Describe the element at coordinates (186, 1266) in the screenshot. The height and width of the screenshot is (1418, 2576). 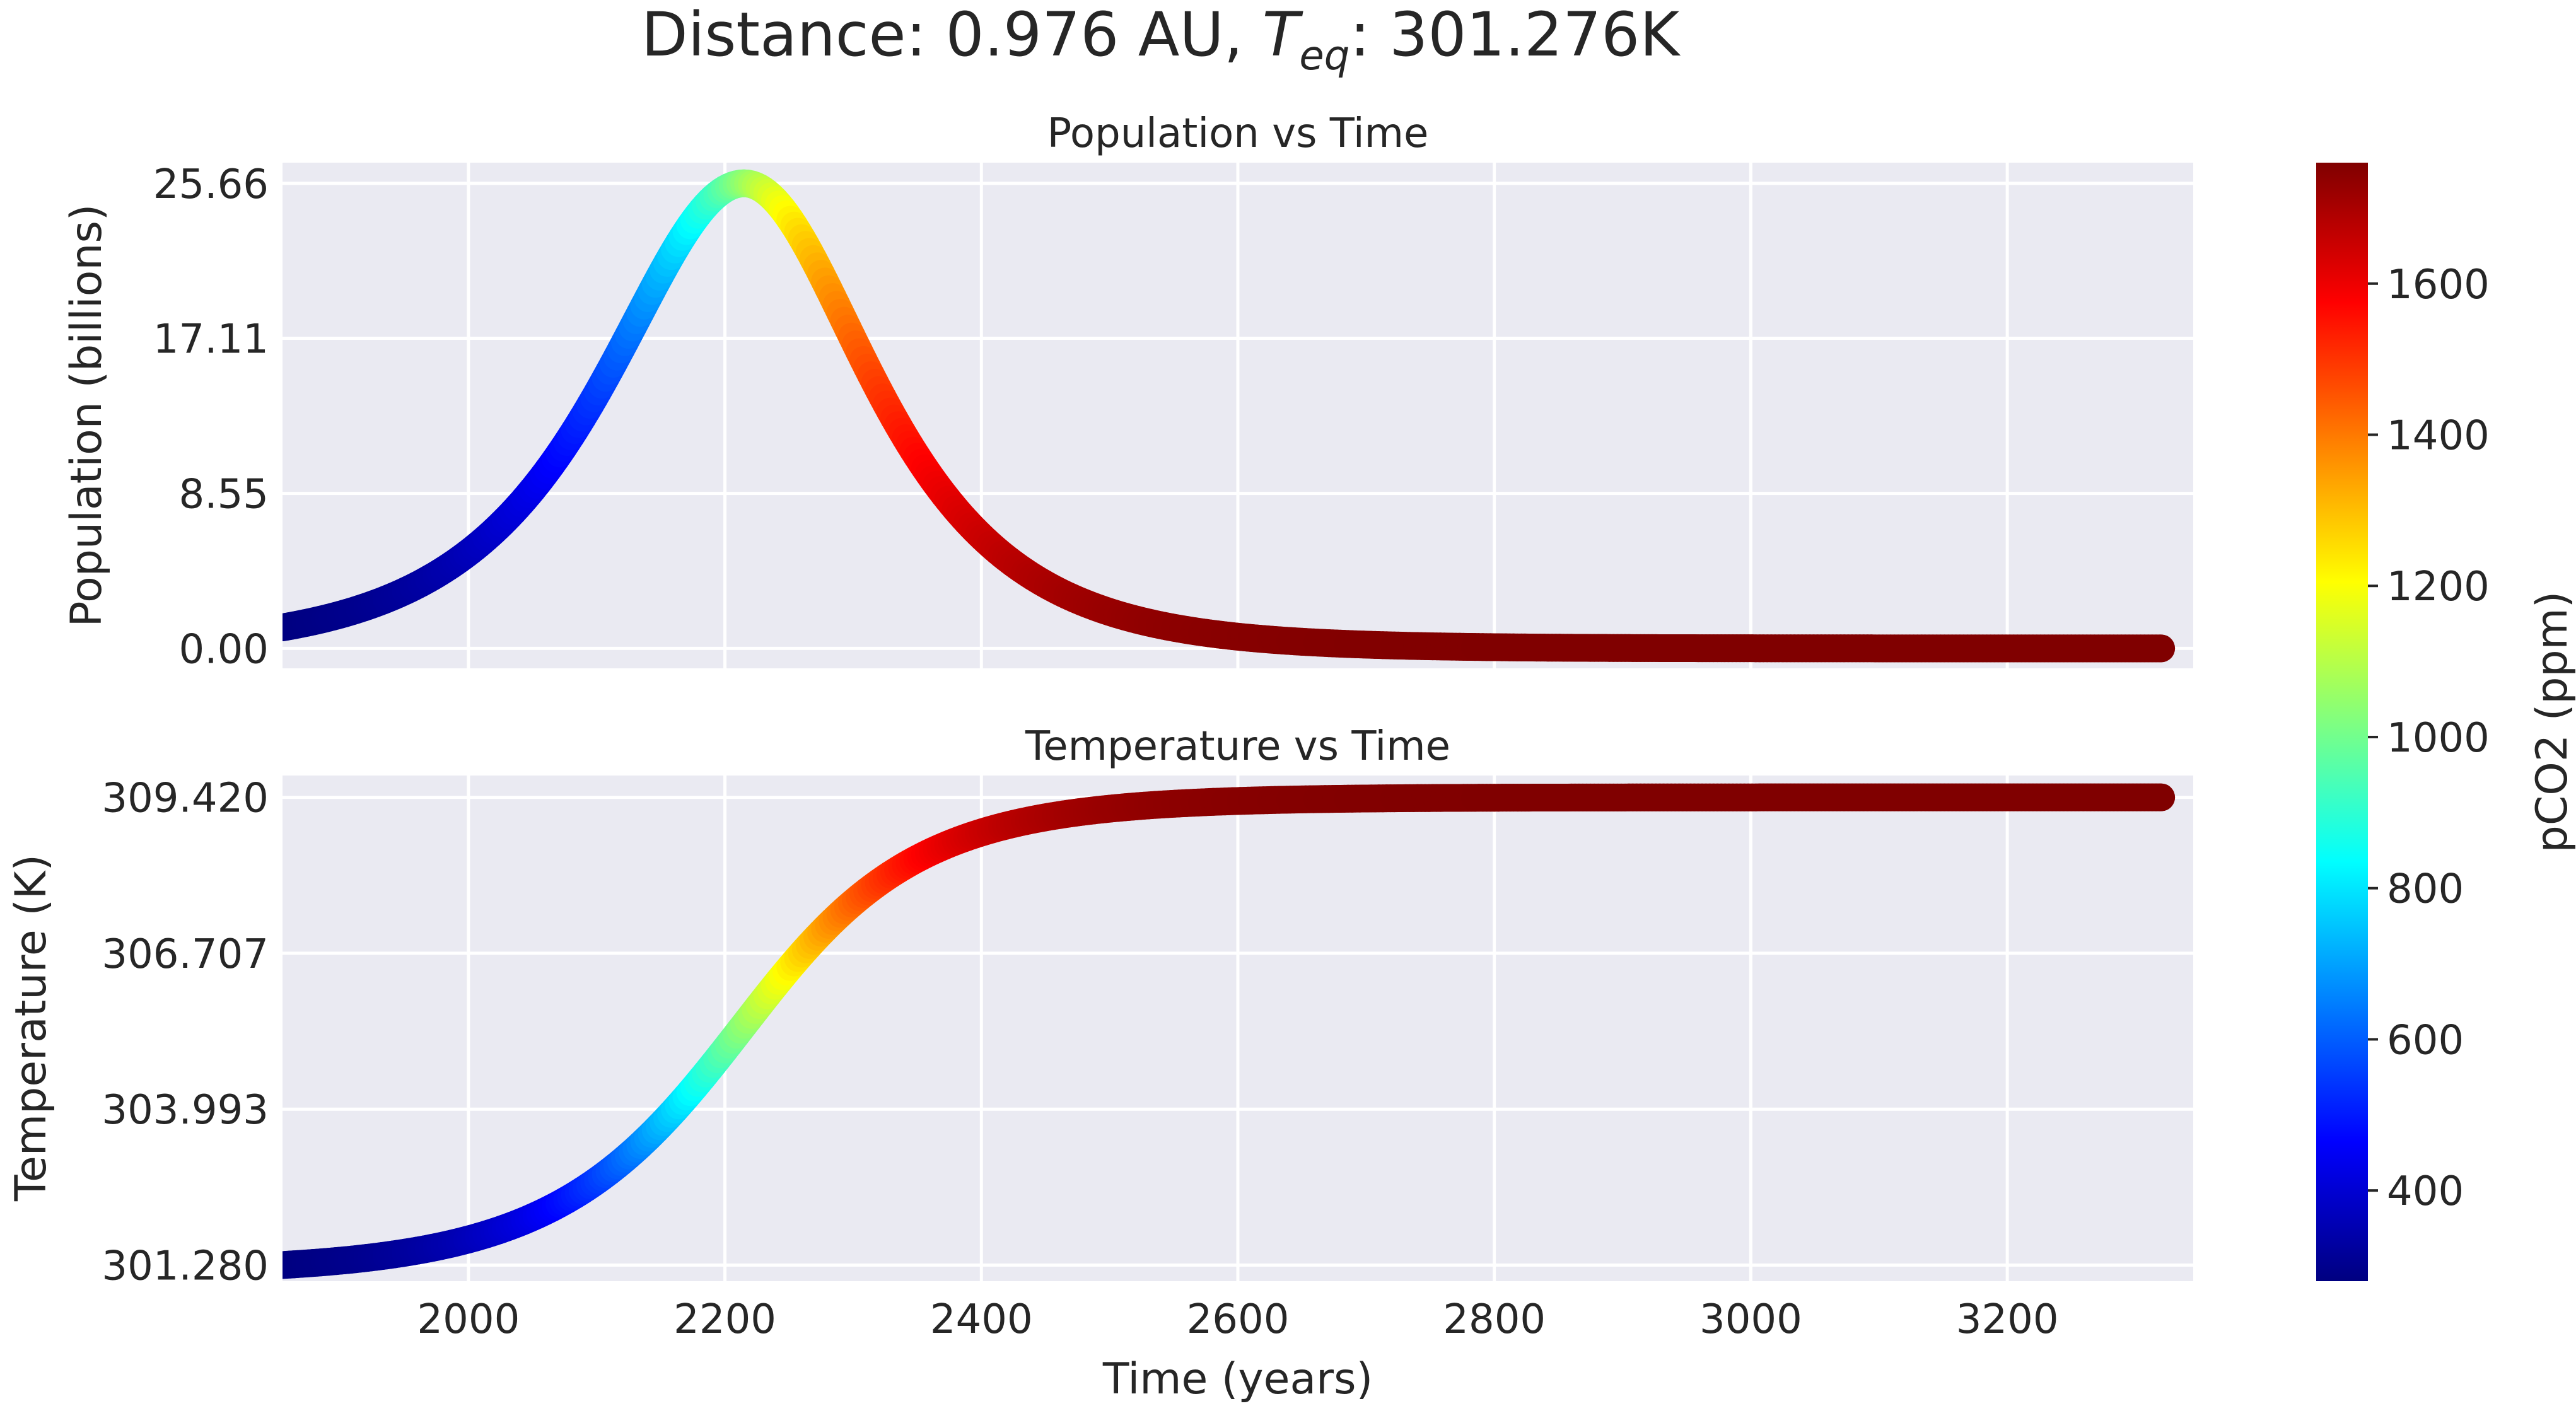
I see `y-tick-label: 301.280` at that location.